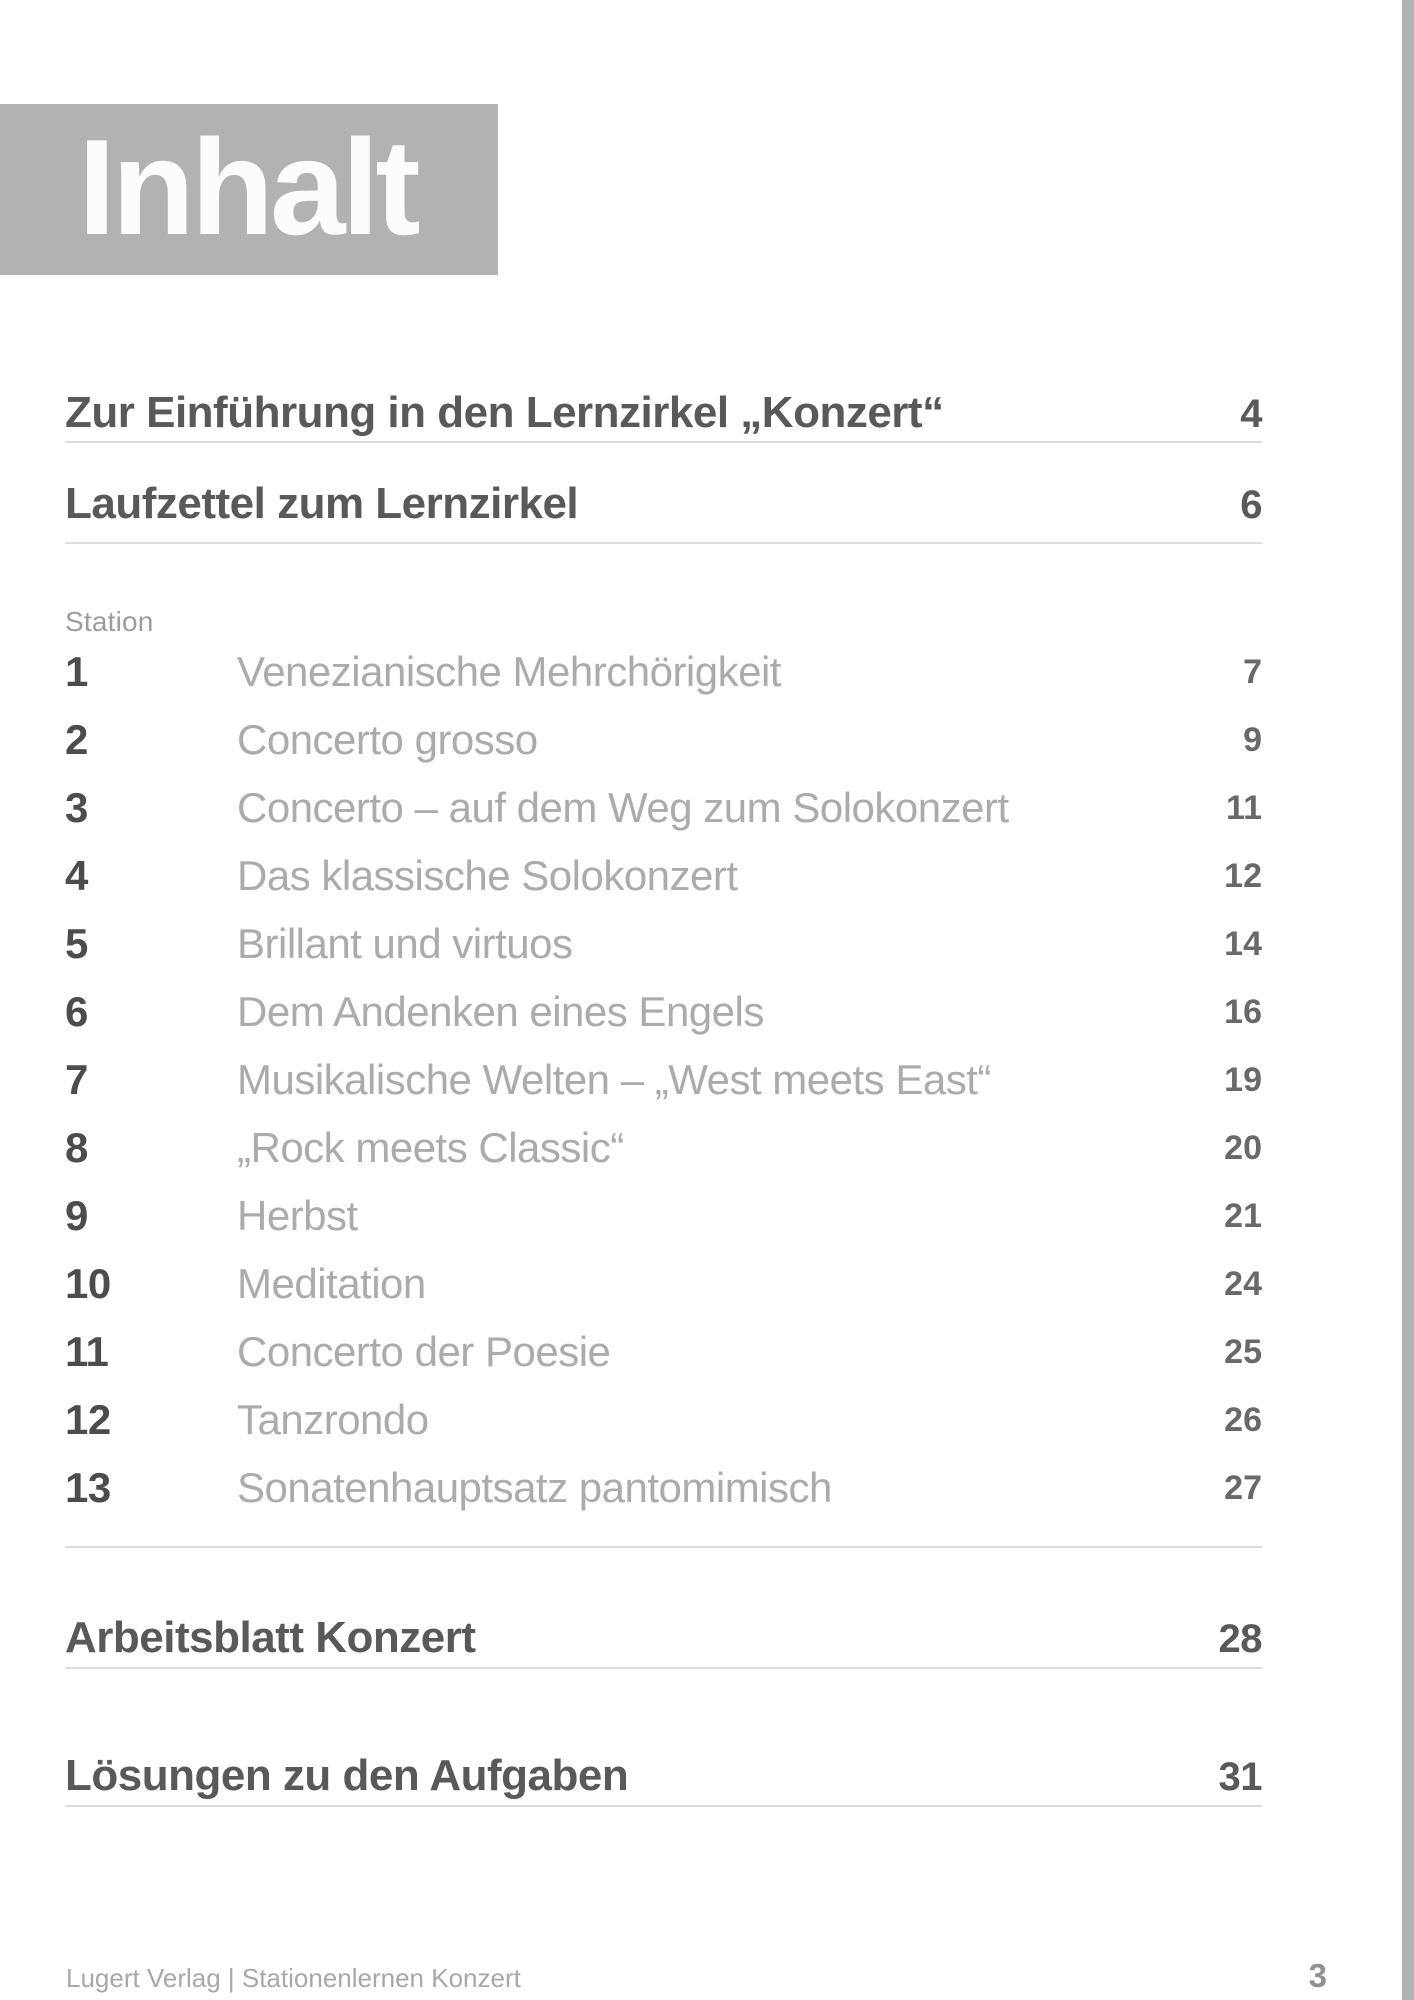  What do you see at coordinates (76, 1147) in the screenshot?
I see `station-number: 8` at bounding box center [76, 1147].